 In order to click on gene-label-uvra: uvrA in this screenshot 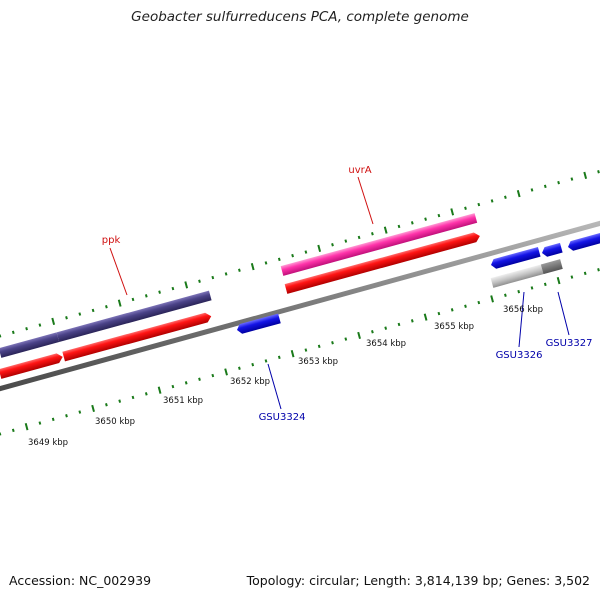, I will do `click(359, 170)`.